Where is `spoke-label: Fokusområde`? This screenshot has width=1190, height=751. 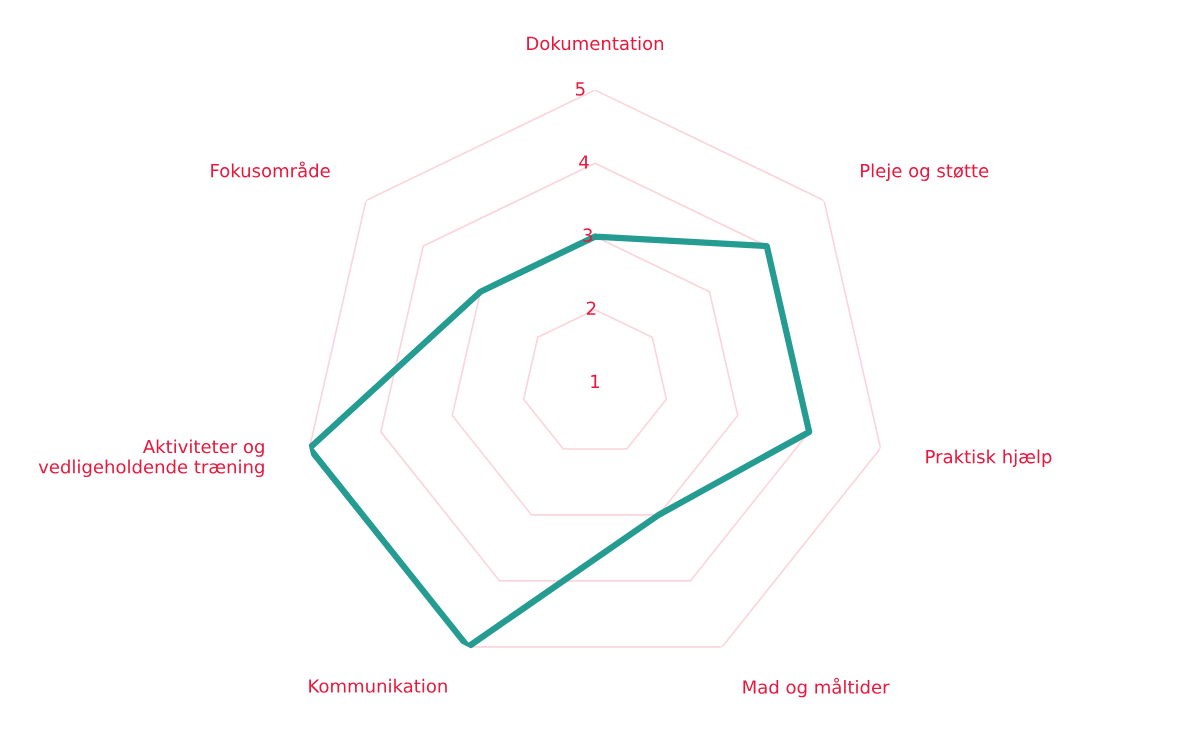 spoke-label: Fokusområde is located at coordinates (270, 169).